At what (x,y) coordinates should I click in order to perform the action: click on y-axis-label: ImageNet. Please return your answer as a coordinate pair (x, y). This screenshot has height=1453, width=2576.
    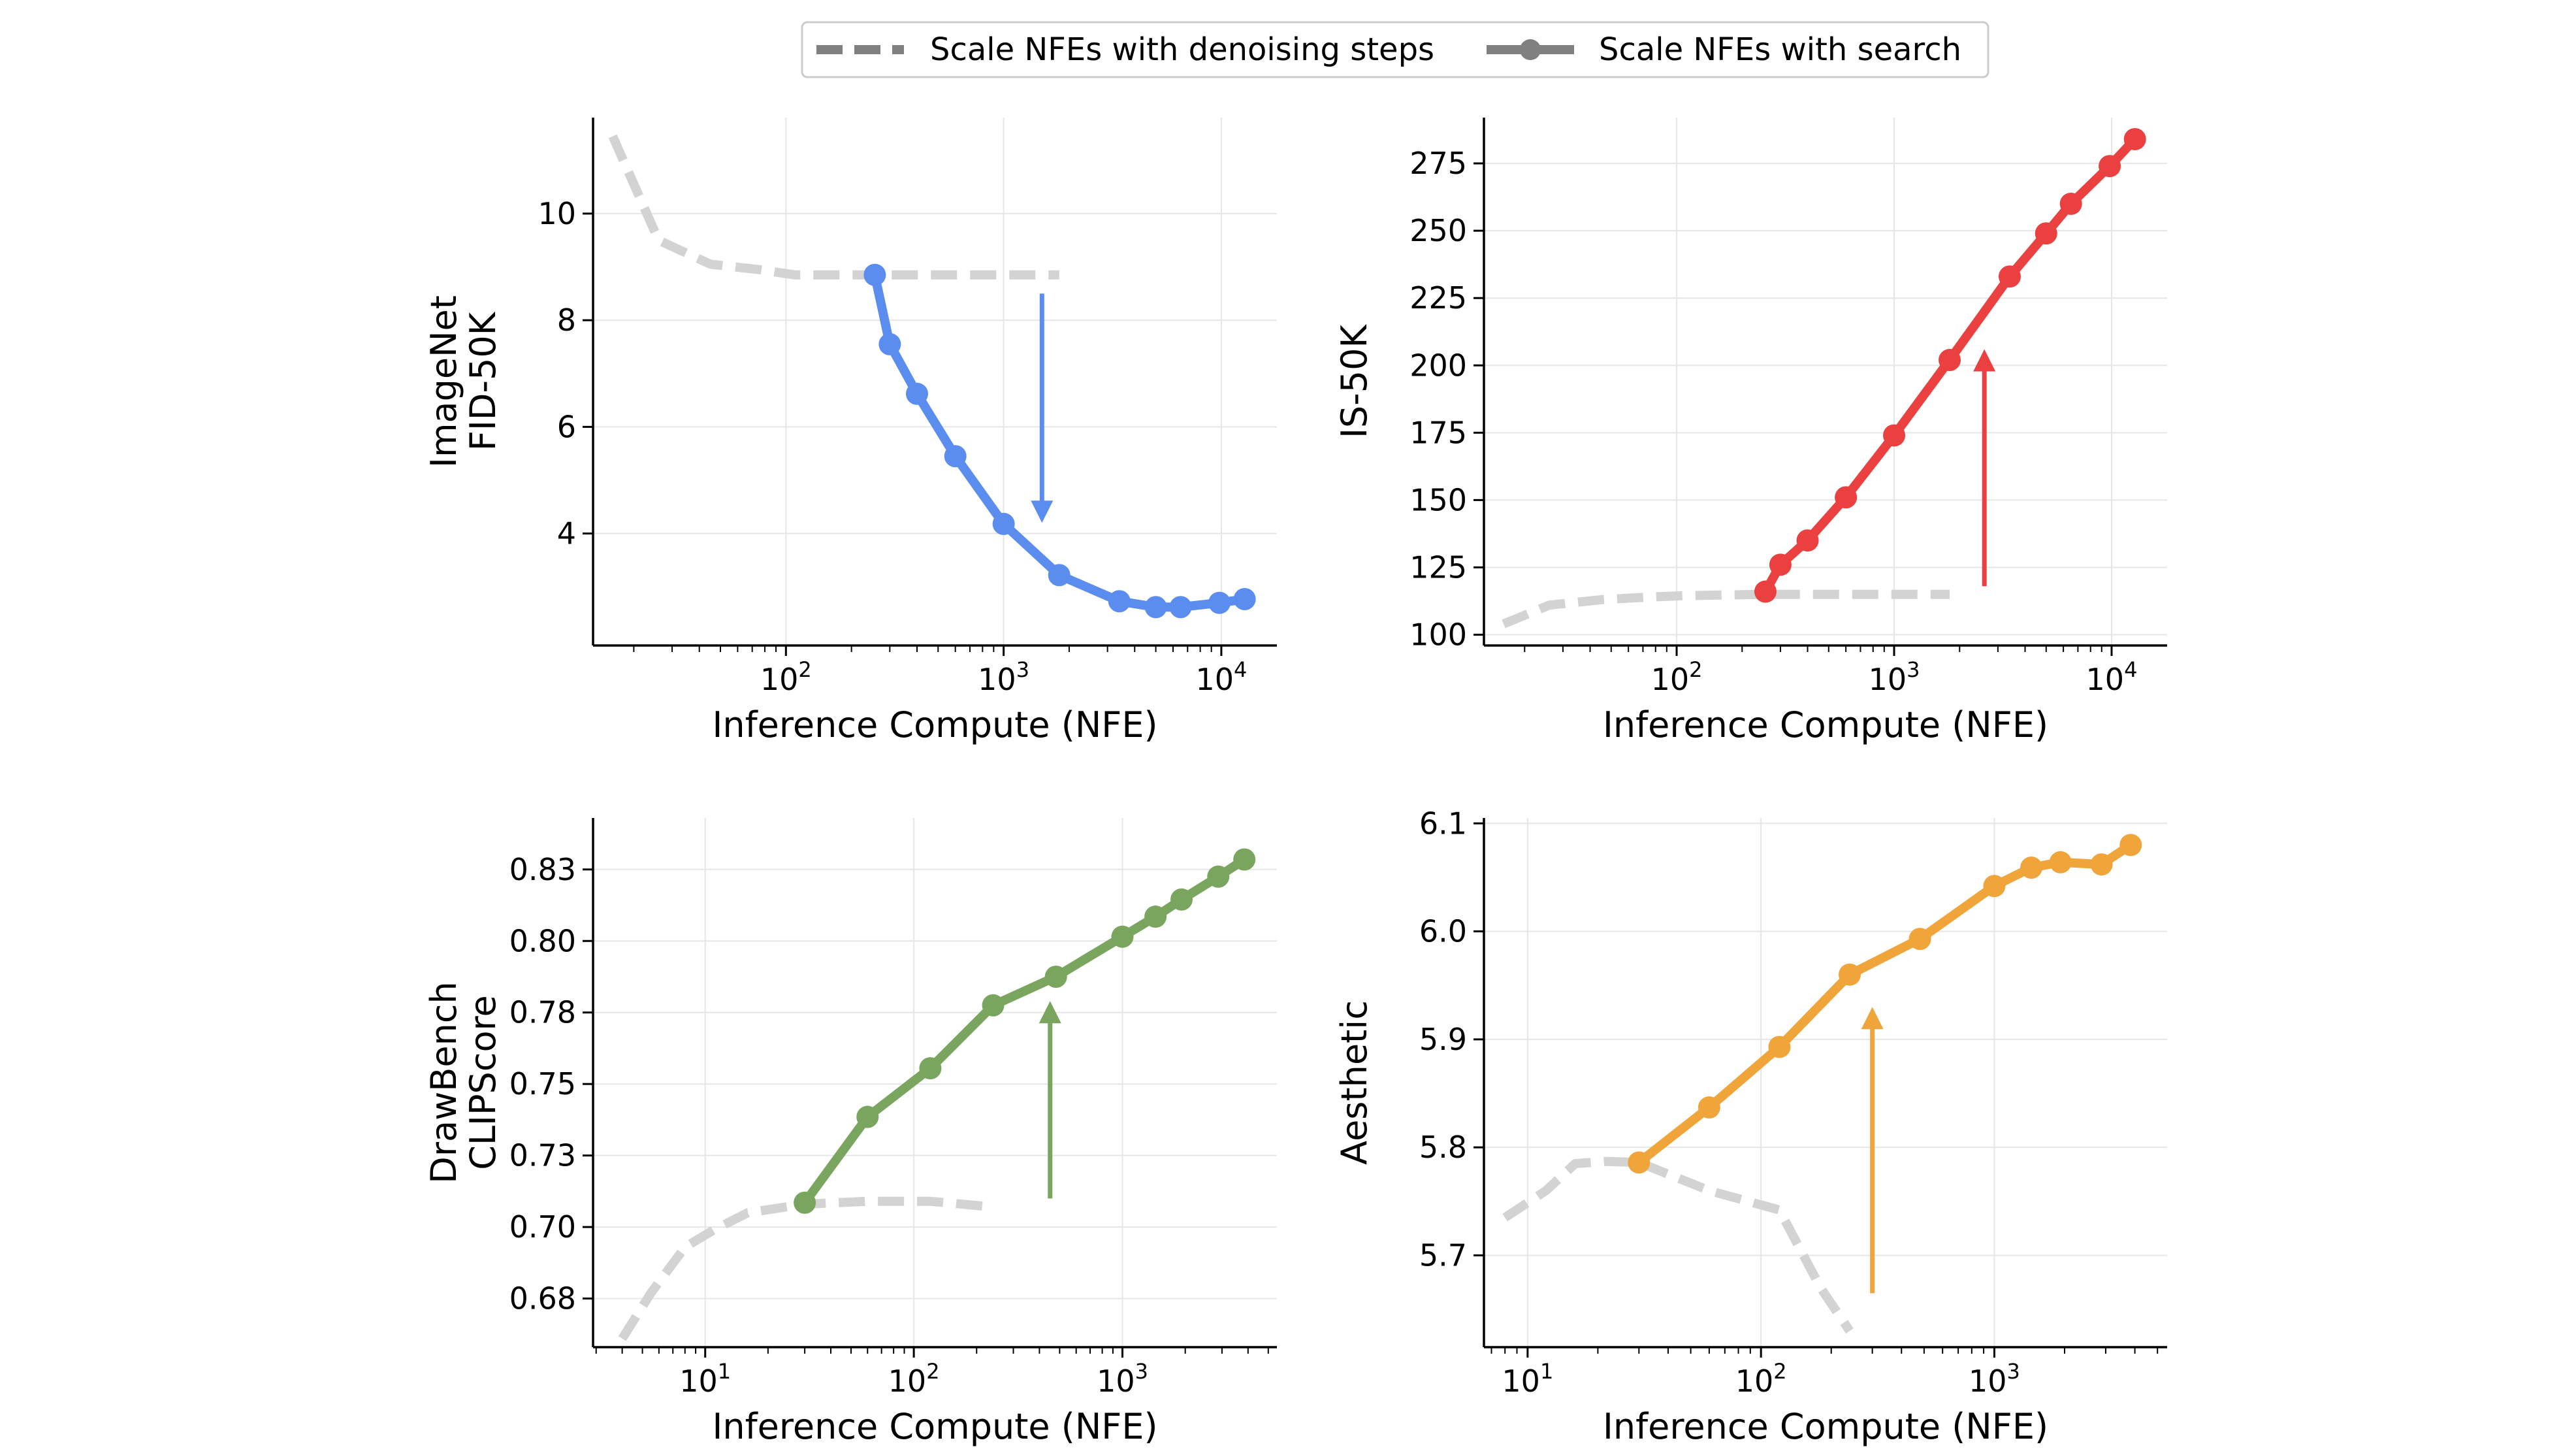
    Looking at the image, I should click on (443, 381).